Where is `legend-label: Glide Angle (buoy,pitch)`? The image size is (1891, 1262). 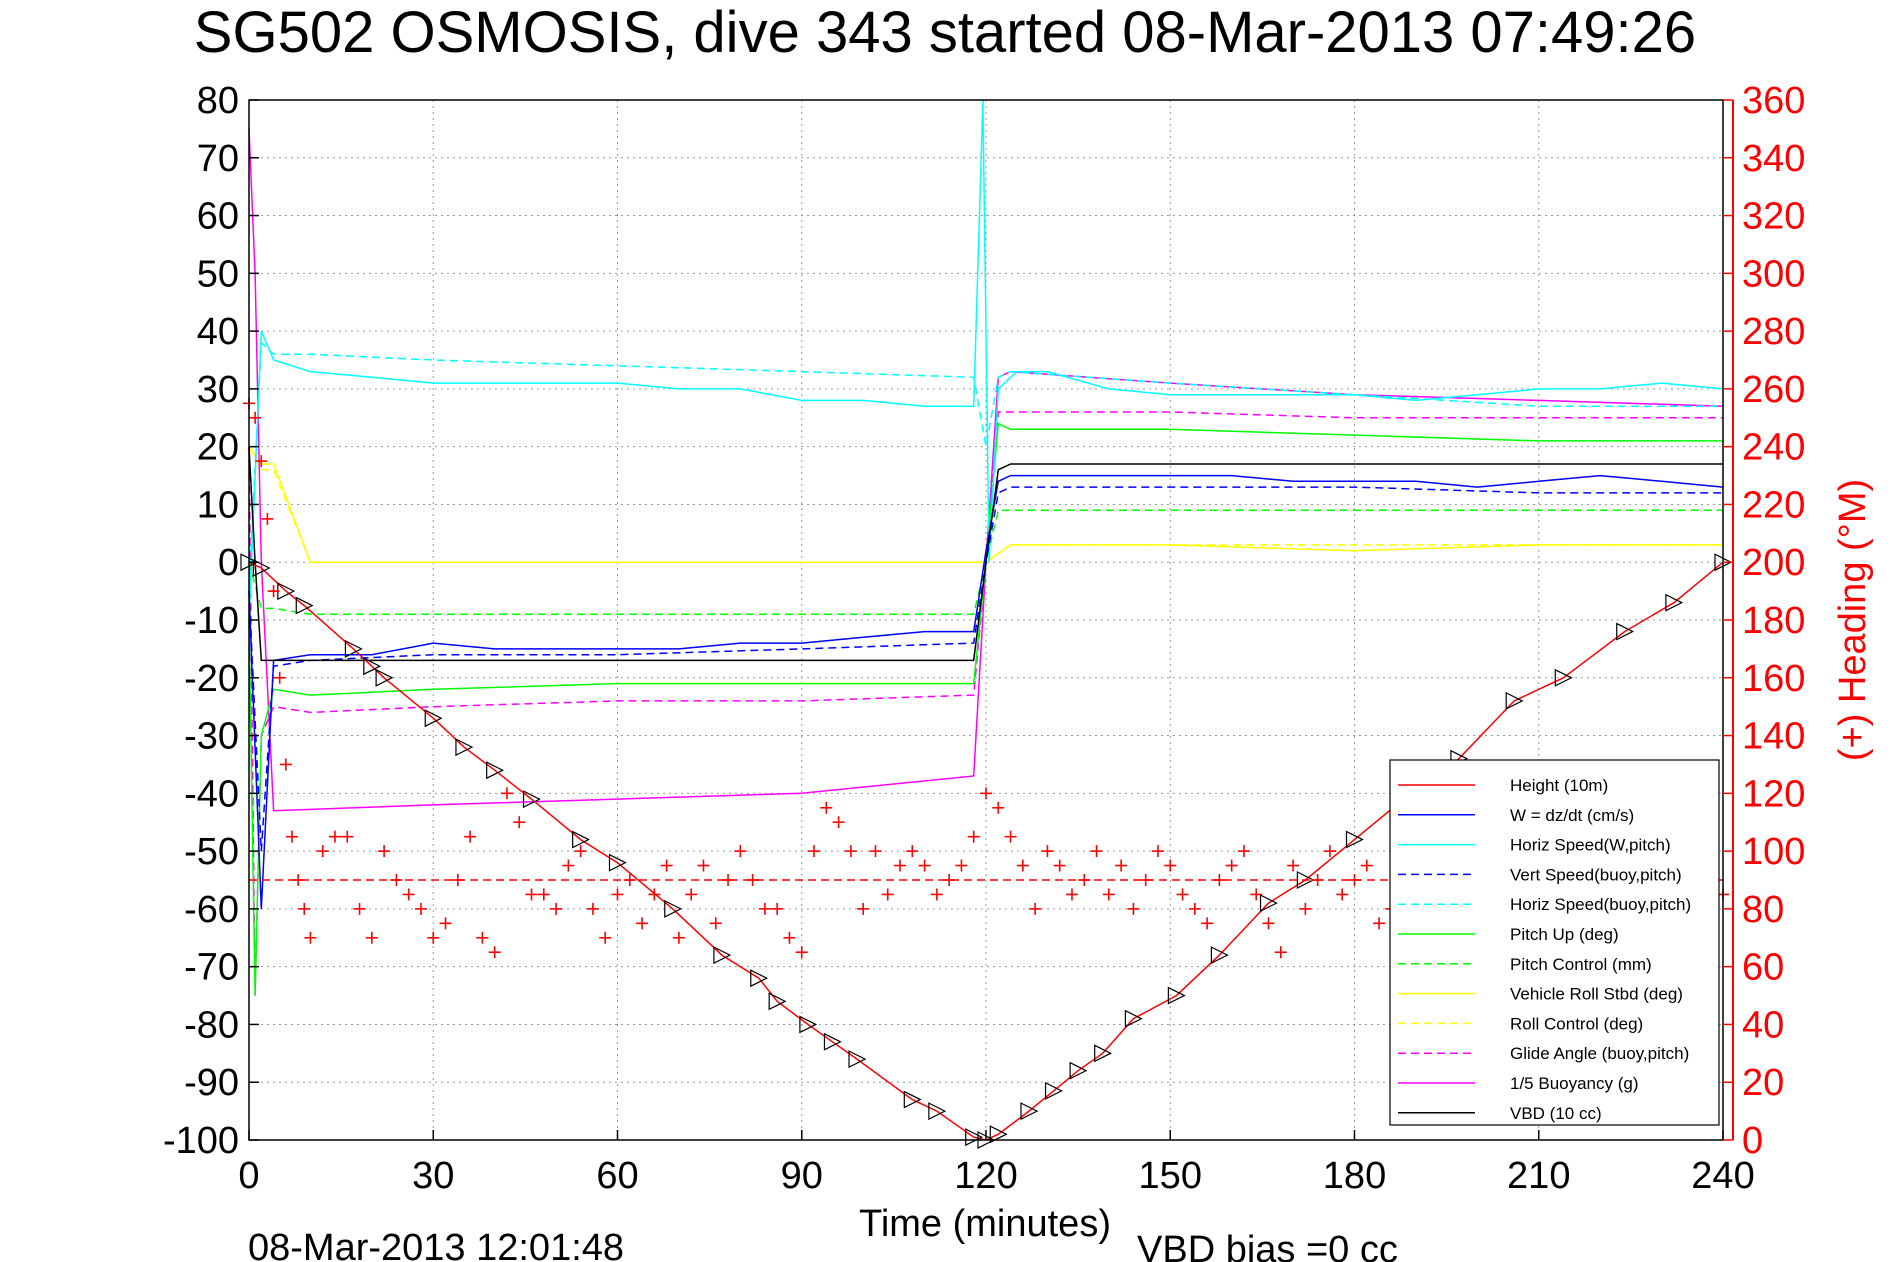
legend-label: Glide Angle (buoy,pitch) is located at coordinates (1599, 1053).